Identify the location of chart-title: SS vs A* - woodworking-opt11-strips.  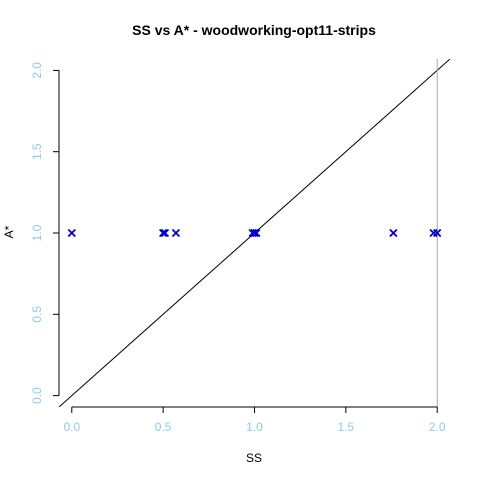
(254, 30).